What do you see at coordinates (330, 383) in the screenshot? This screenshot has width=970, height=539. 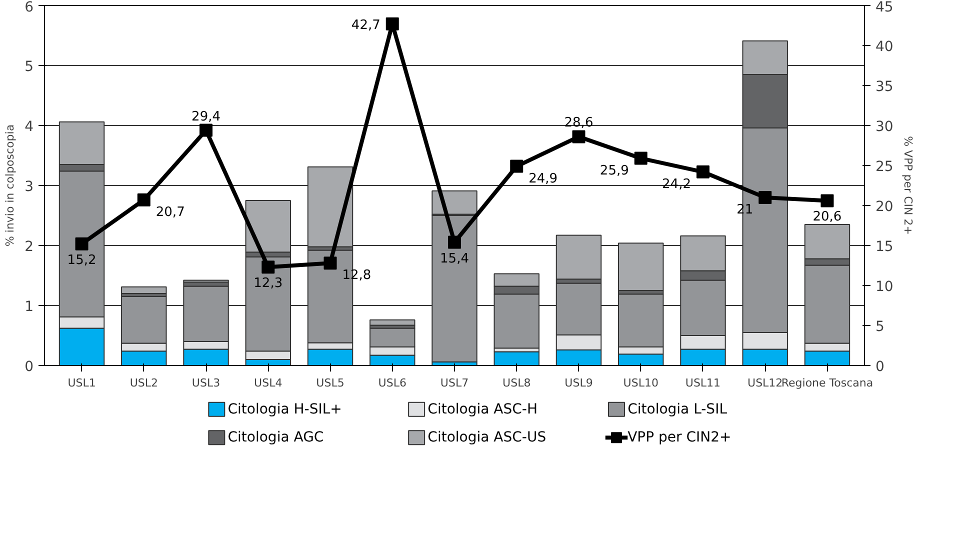 I see `x-tick-label: USL5` at bounding box center [330, 383].